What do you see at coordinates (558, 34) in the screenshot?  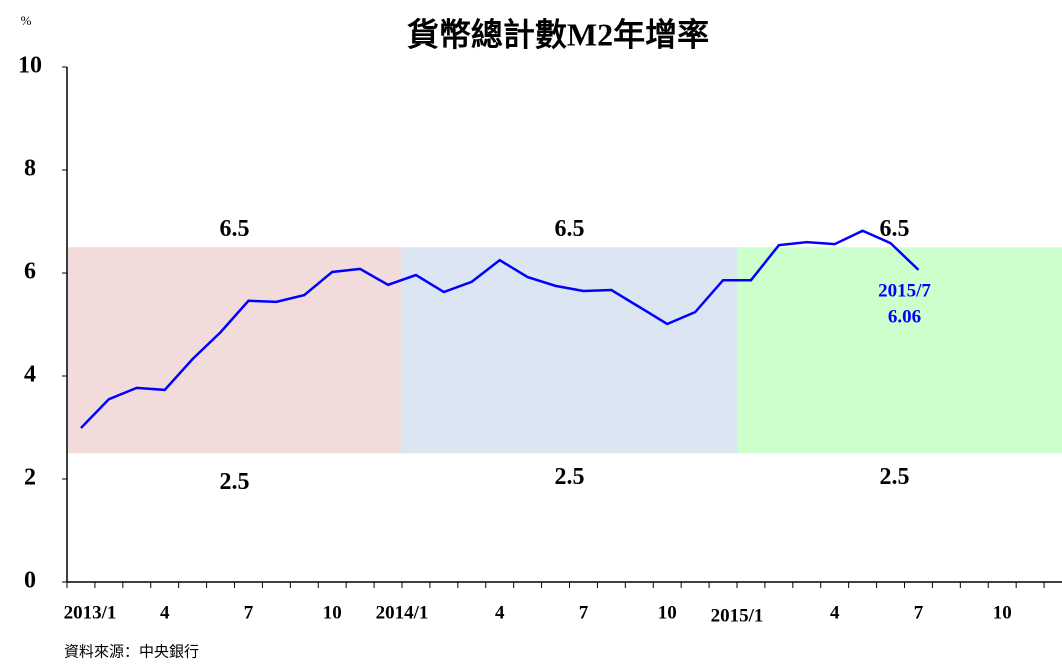 I see `chart-title: 貨幣總計數M2年增率` at bounding box center [558, 34].